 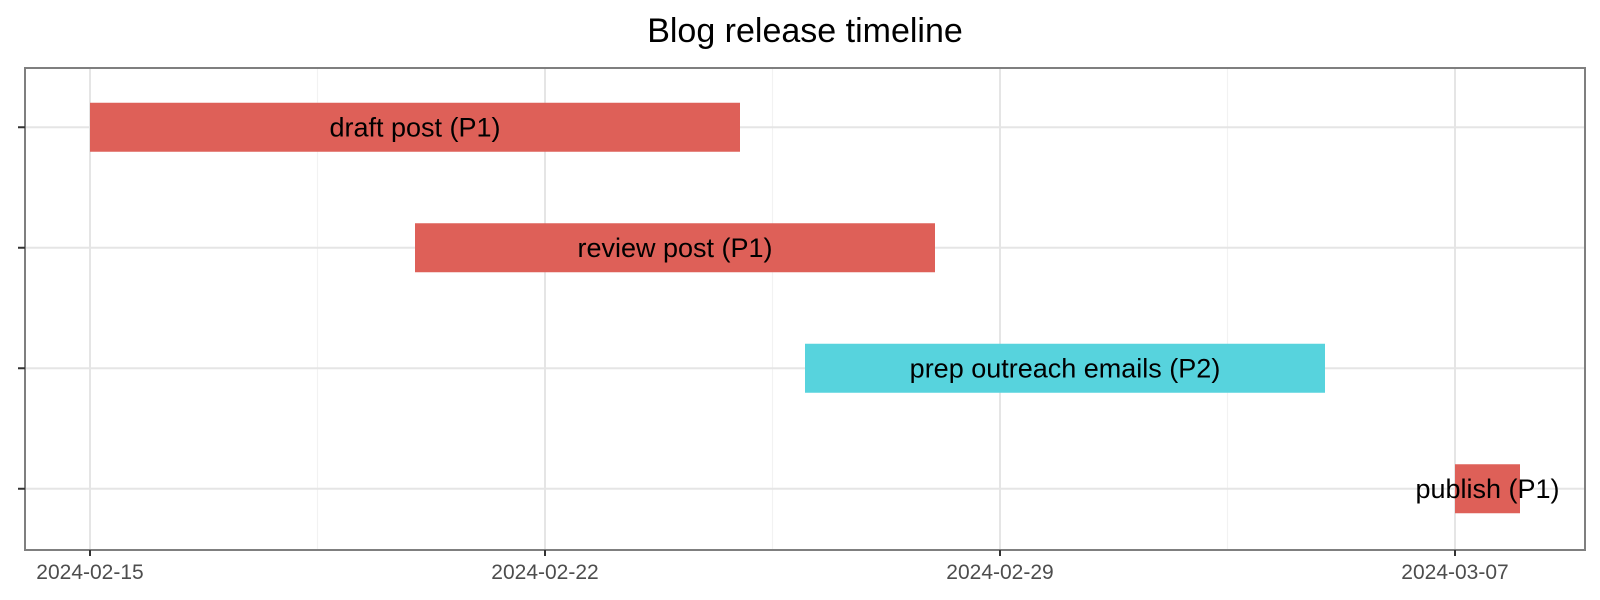 I want to click on chart-title: Blog release timeline, so click(x=805, y=31).